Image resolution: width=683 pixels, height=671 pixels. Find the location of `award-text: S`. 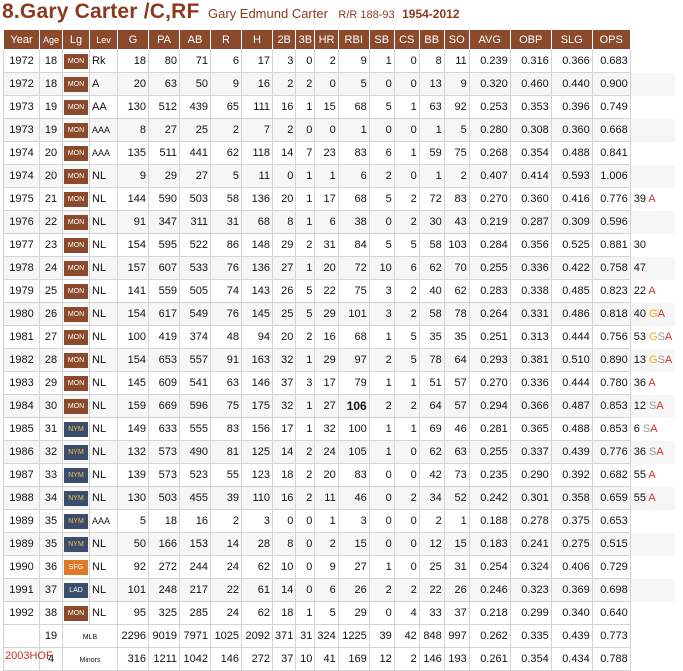

award-text: S is located at coordinates (661, 337).